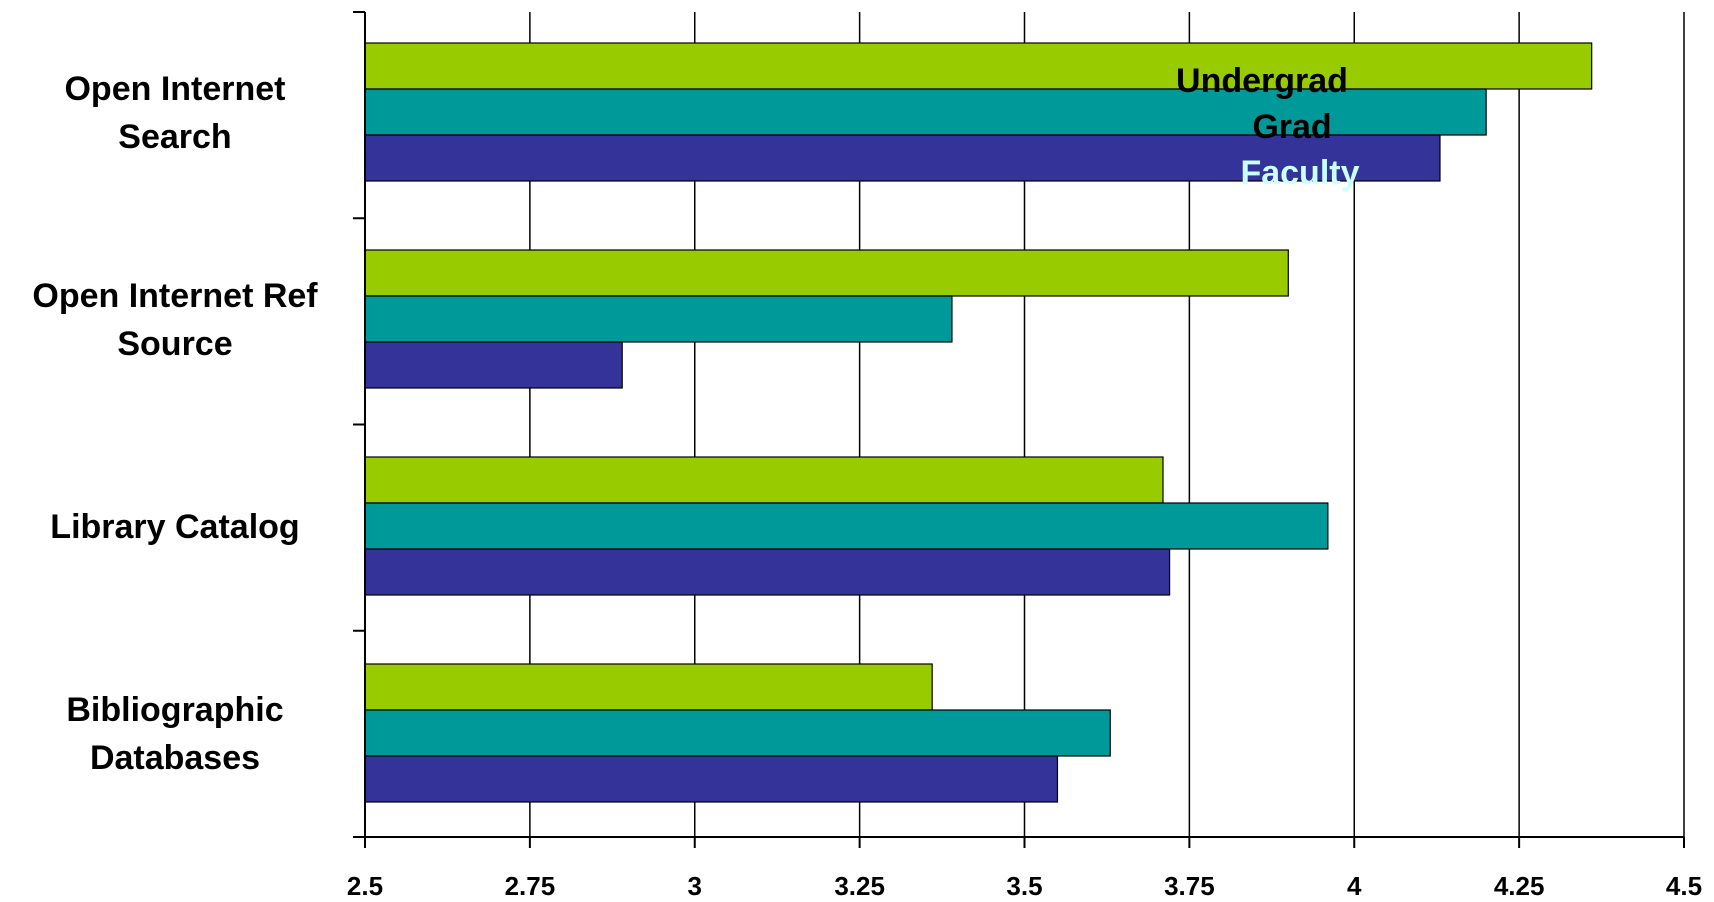 The width and height of the screenshot is (1714, 902). What do you see at coordinates (859, 884) in the screenshot?
I see `x-tick-label: 3.25` at bounding box center [859, 884].